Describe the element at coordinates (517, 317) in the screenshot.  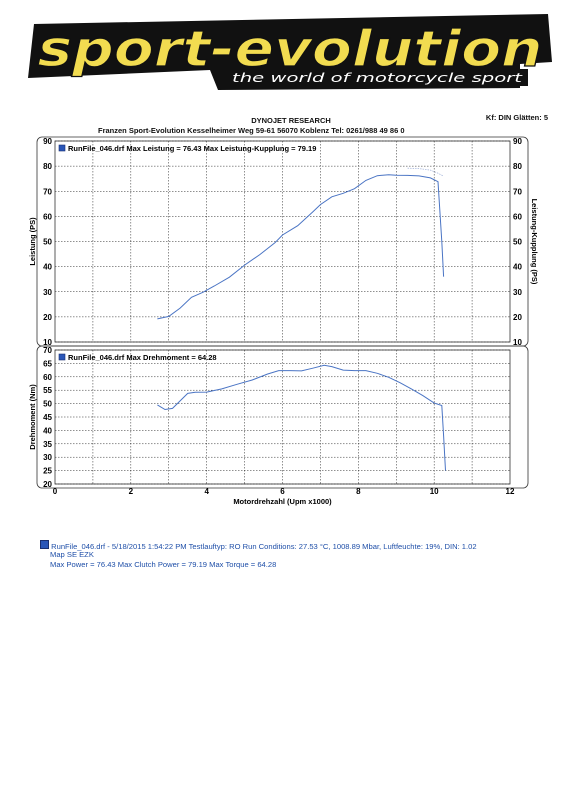
I see `y-tick-label-right: 20` at that location.